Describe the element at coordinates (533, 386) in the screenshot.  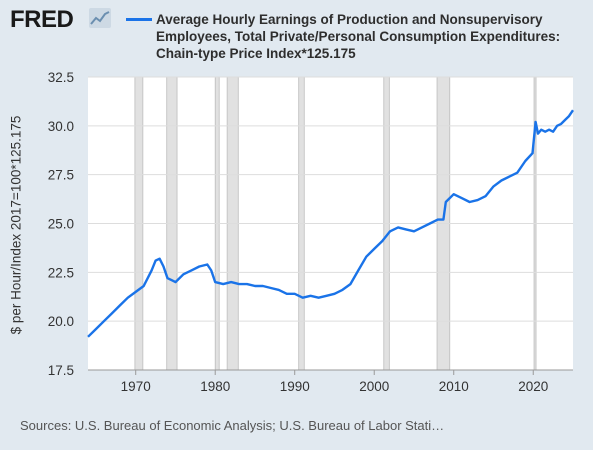
I see `x-tick-label: 2020` at that location.